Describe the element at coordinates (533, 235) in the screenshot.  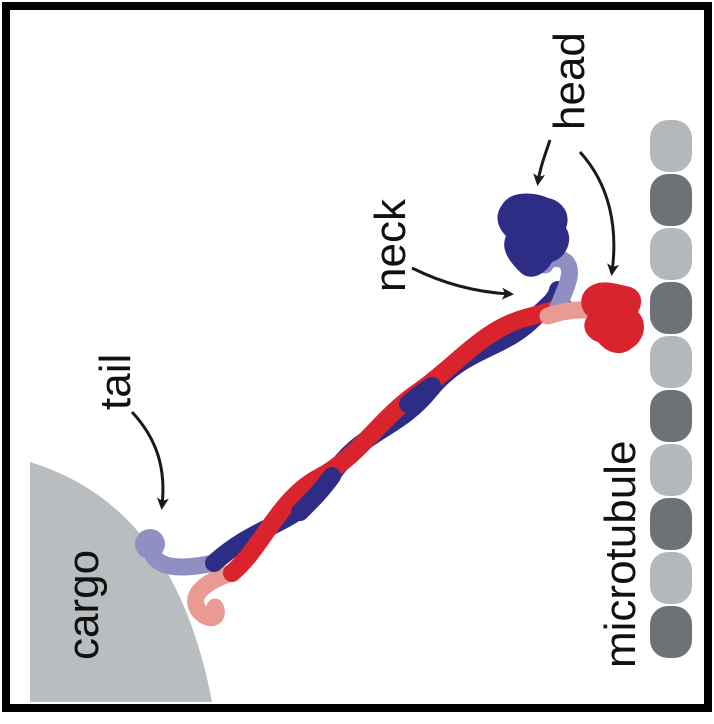
I see `head-blue` at that location.